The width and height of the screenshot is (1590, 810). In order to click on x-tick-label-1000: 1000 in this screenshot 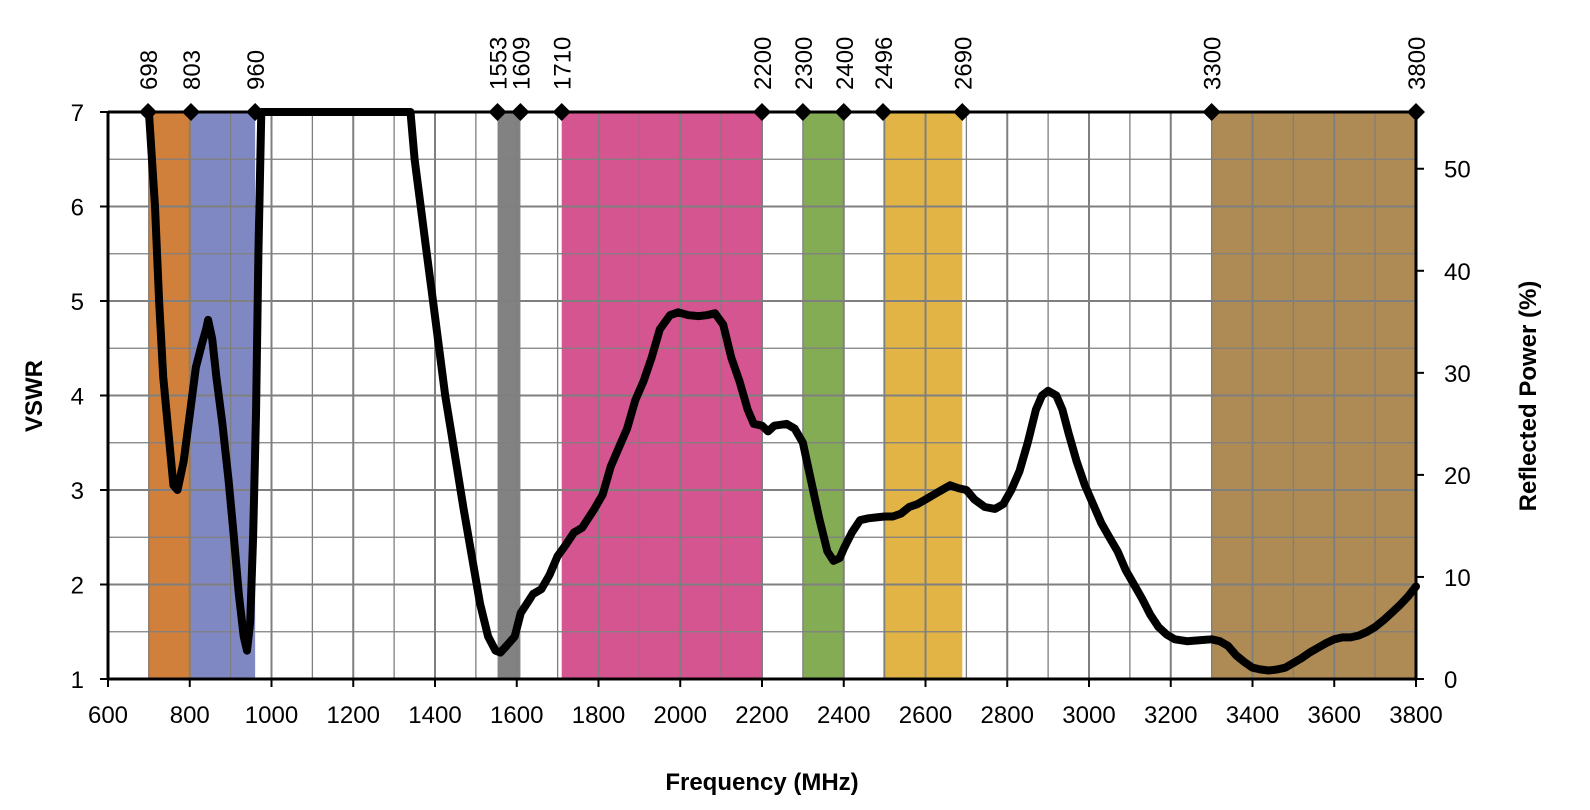, I will do `click(271, 715)`.